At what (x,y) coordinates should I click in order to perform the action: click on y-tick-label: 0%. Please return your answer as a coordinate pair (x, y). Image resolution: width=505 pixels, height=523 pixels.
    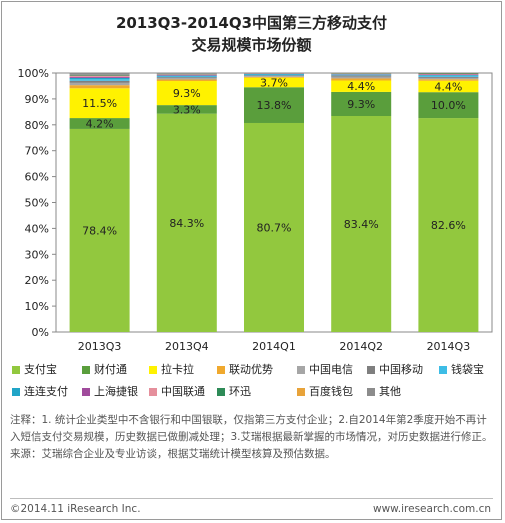
    Looking at the image, I should click on (40, 332).